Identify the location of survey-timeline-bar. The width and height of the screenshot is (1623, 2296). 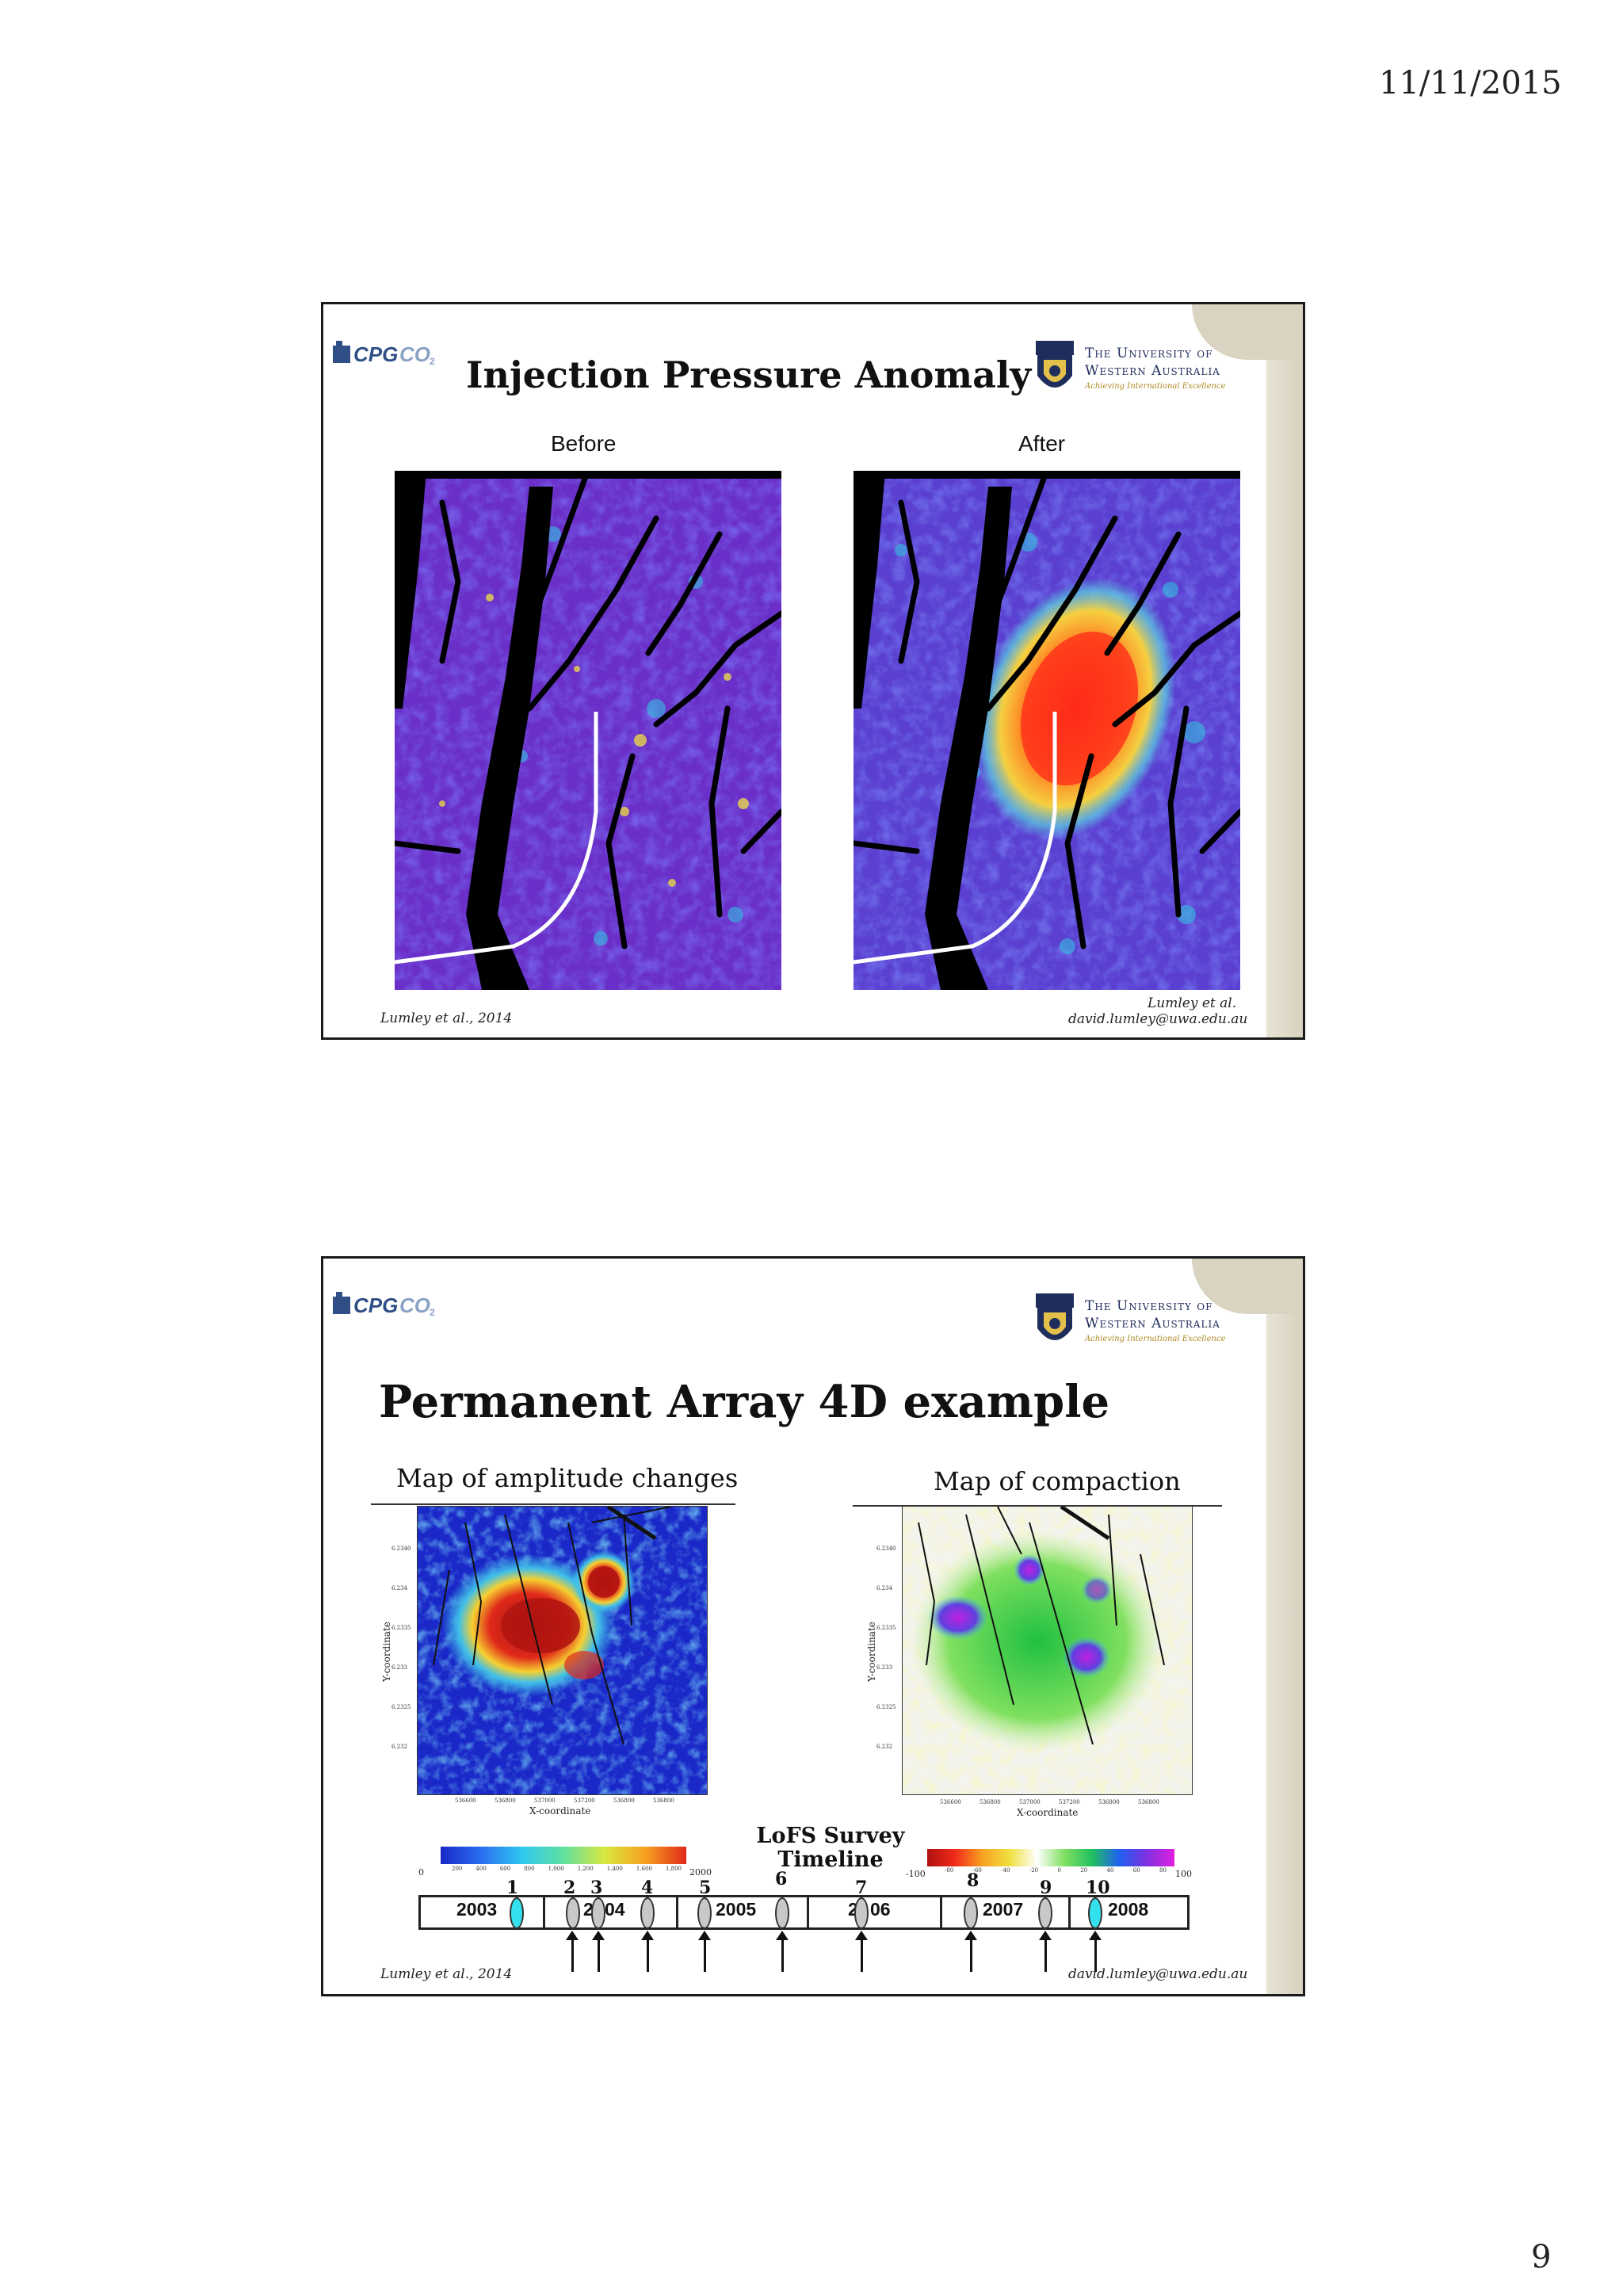
(804, 1912).